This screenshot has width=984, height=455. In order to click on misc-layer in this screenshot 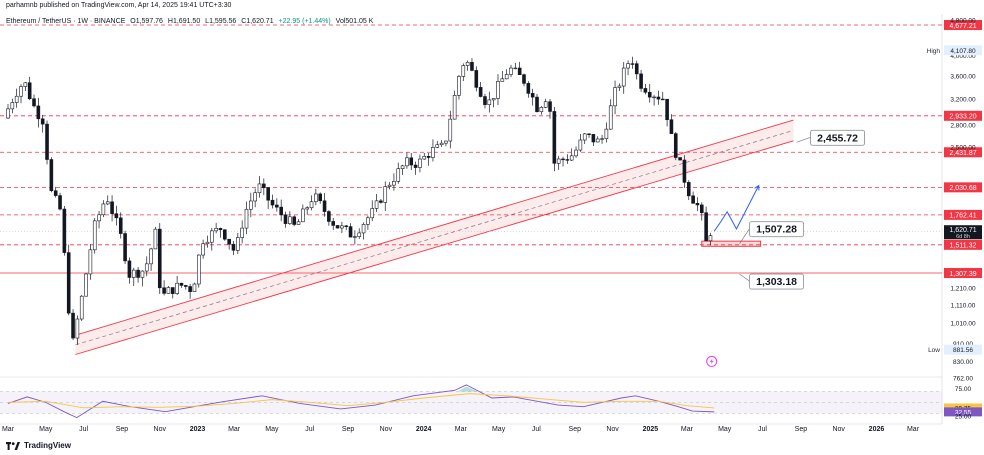, I will do `click(712, 361)`.